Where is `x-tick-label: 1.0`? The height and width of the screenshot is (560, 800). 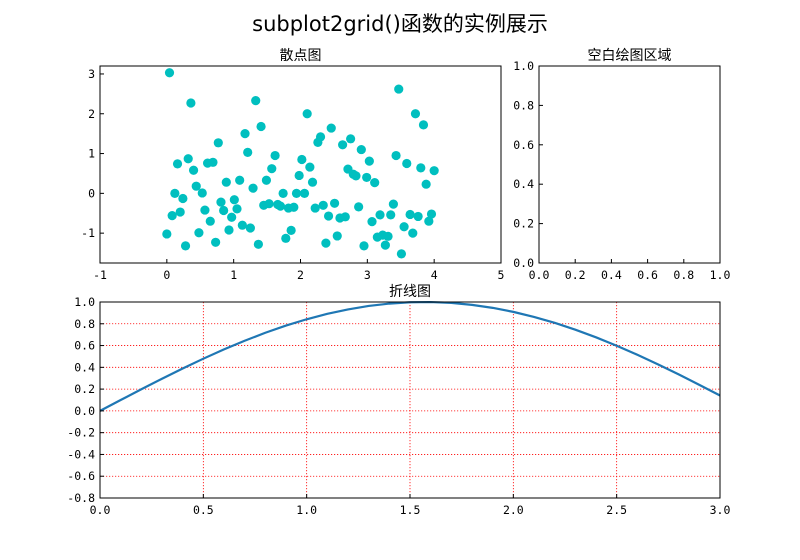
x-tick-label: 1.0 is located at coordinates (720, 275).